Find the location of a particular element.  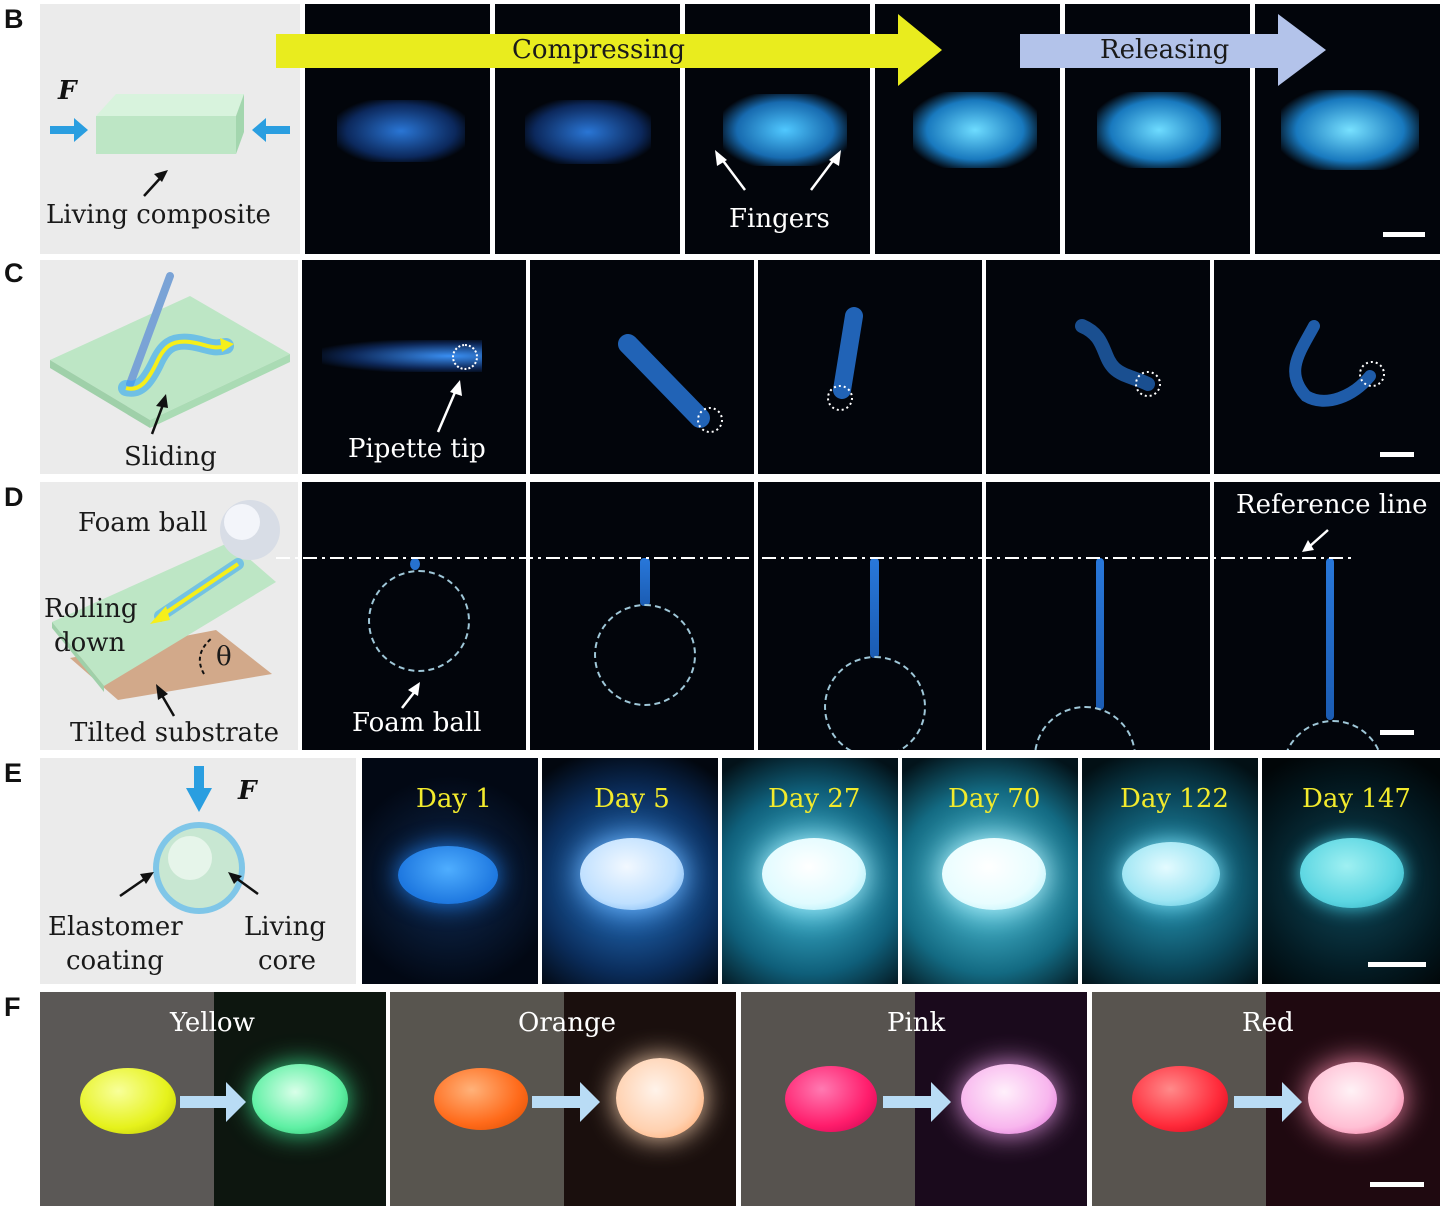

living-composite-label: Living composite is located at coordinates (158, 215).